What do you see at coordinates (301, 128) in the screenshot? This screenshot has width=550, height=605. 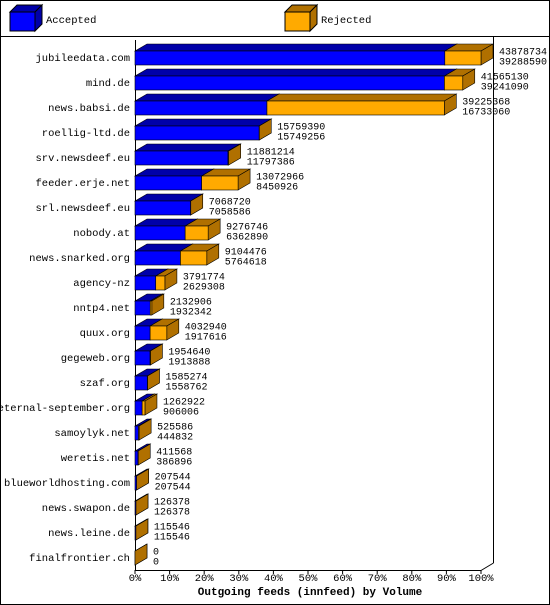 I see `total-label: 15759390` at bounding box center [301, 128].